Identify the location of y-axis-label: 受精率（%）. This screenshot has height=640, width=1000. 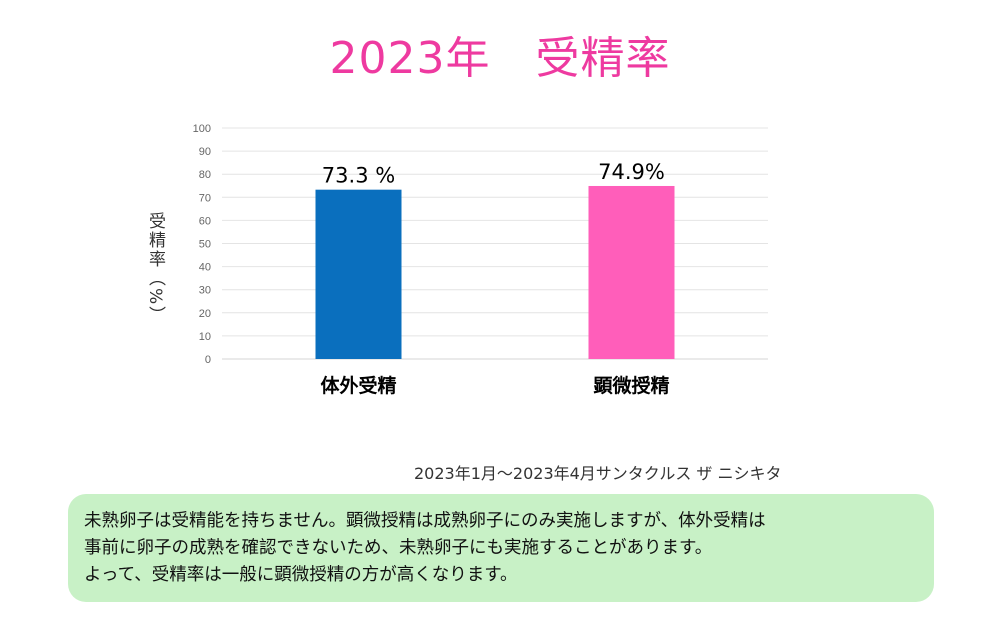
(155, 269).